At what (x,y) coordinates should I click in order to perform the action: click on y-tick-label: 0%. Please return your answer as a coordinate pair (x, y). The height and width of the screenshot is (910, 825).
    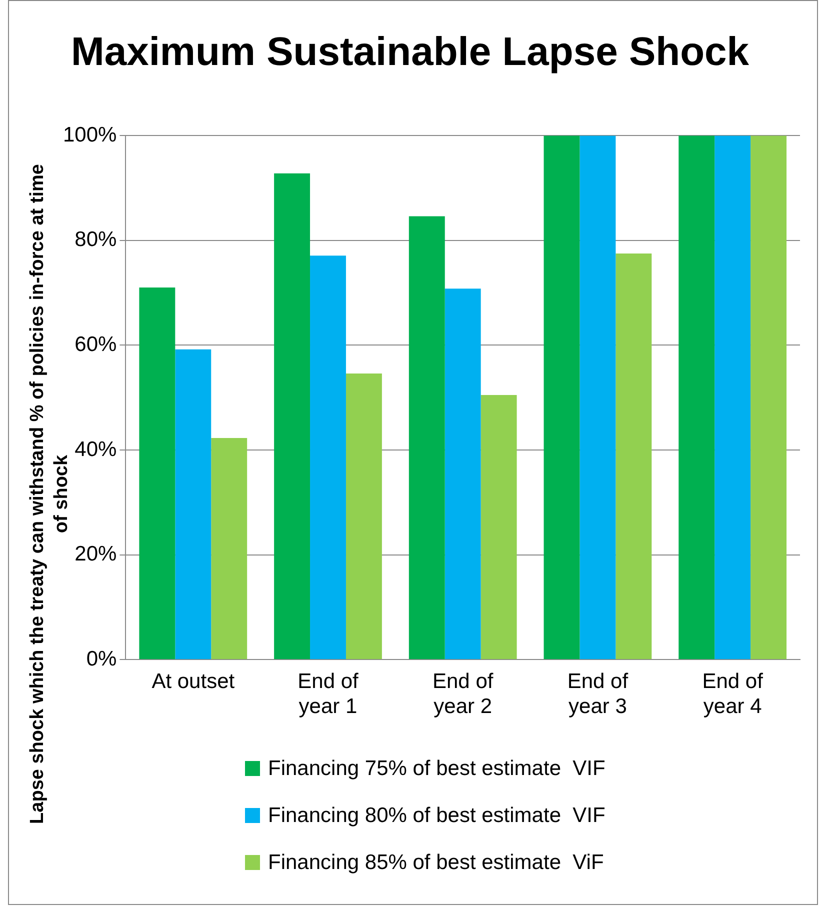
    Looking at the image, I should click on (101, 658).